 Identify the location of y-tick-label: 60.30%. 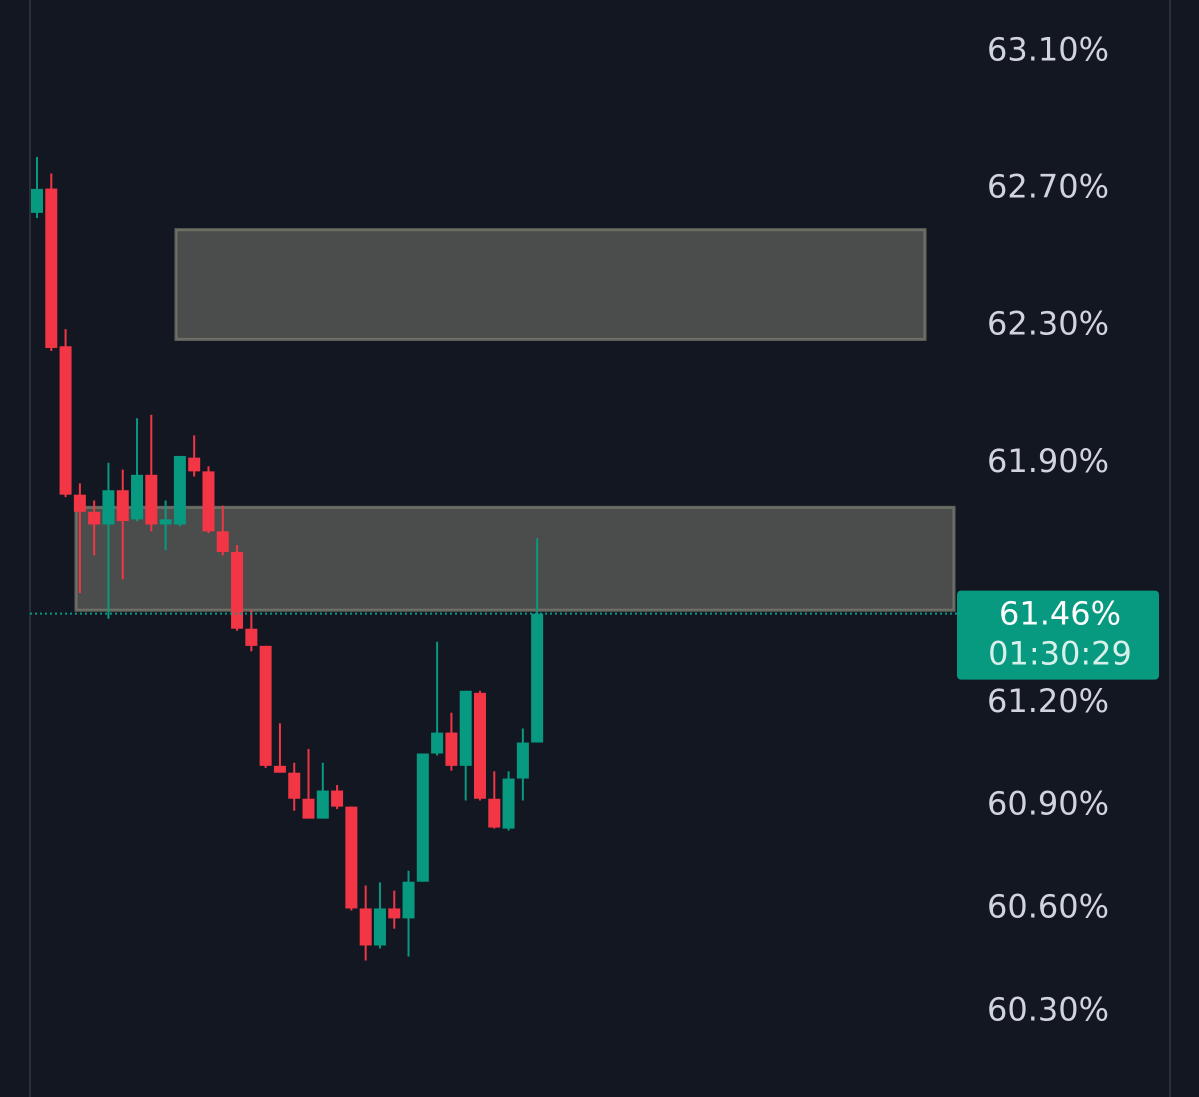
(1048, 1009).